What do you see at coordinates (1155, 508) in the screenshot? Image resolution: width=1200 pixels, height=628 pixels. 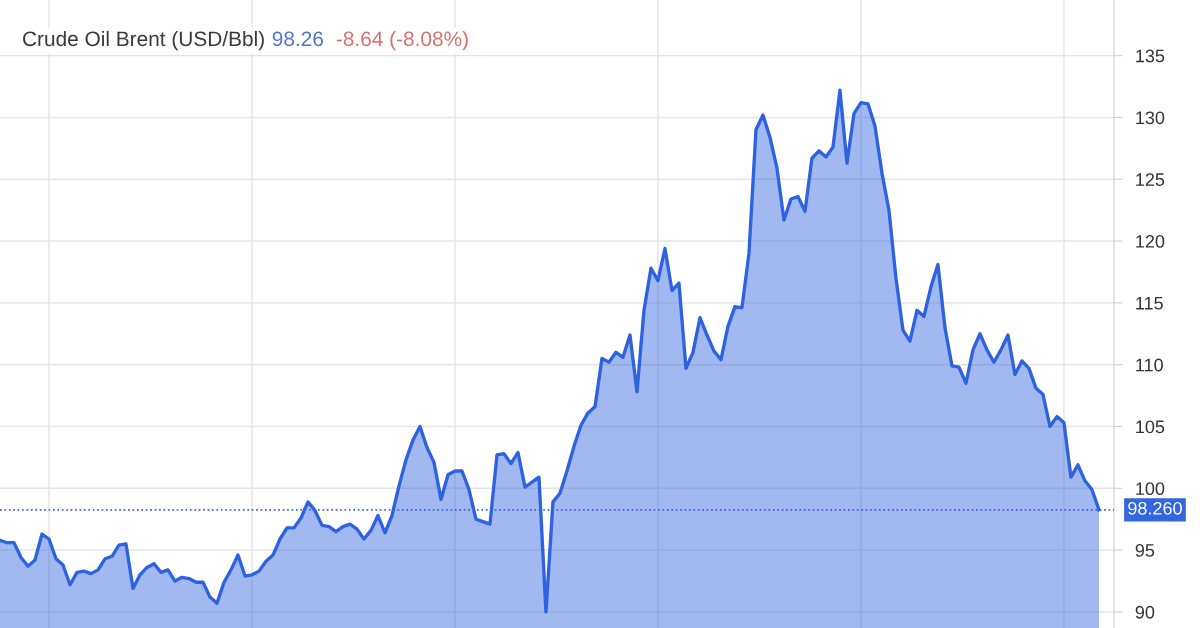 I see `ref-line-label: 98.260` at bounding box center [1155, 508].